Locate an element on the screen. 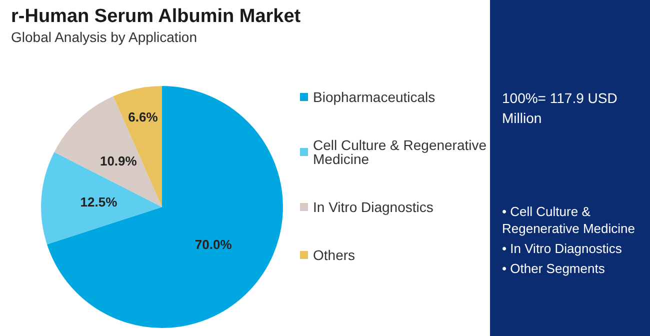 The image size is (650, 336). data-label: 70.0% is located at coordinates (213, 244).